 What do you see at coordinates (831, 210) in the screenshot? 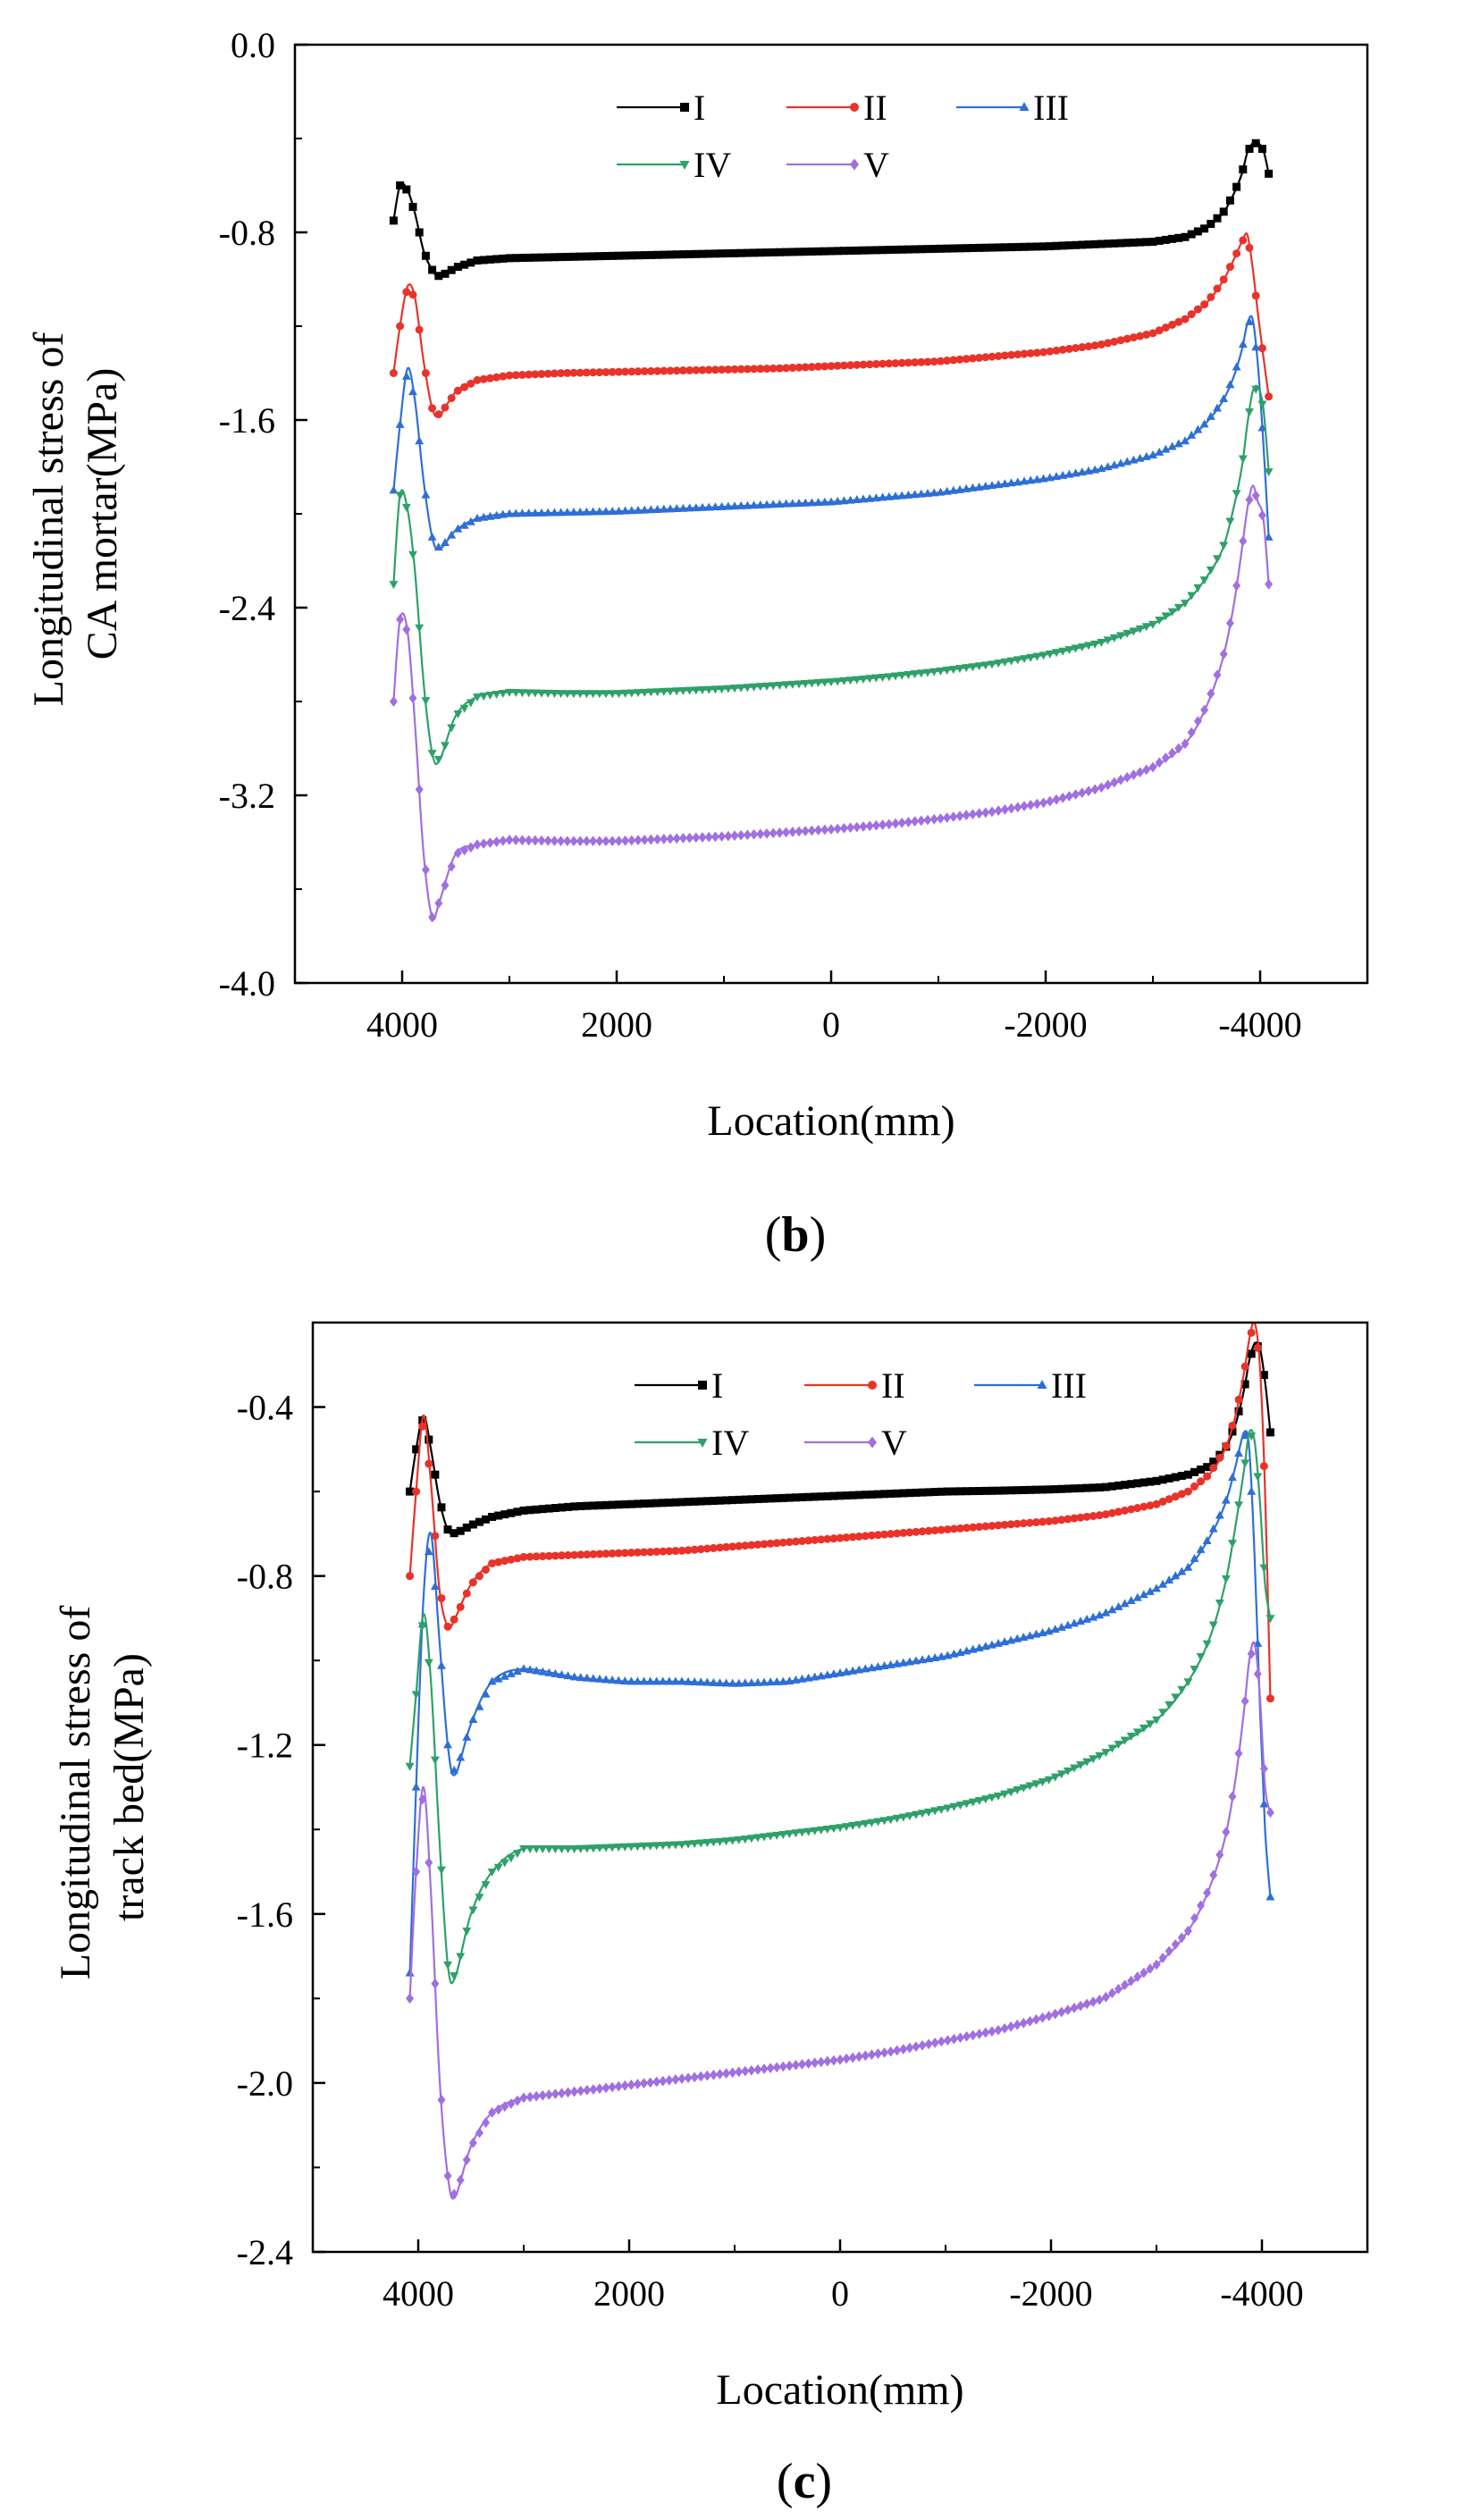
I see `series-I-b` at bounding box center [831, 210].